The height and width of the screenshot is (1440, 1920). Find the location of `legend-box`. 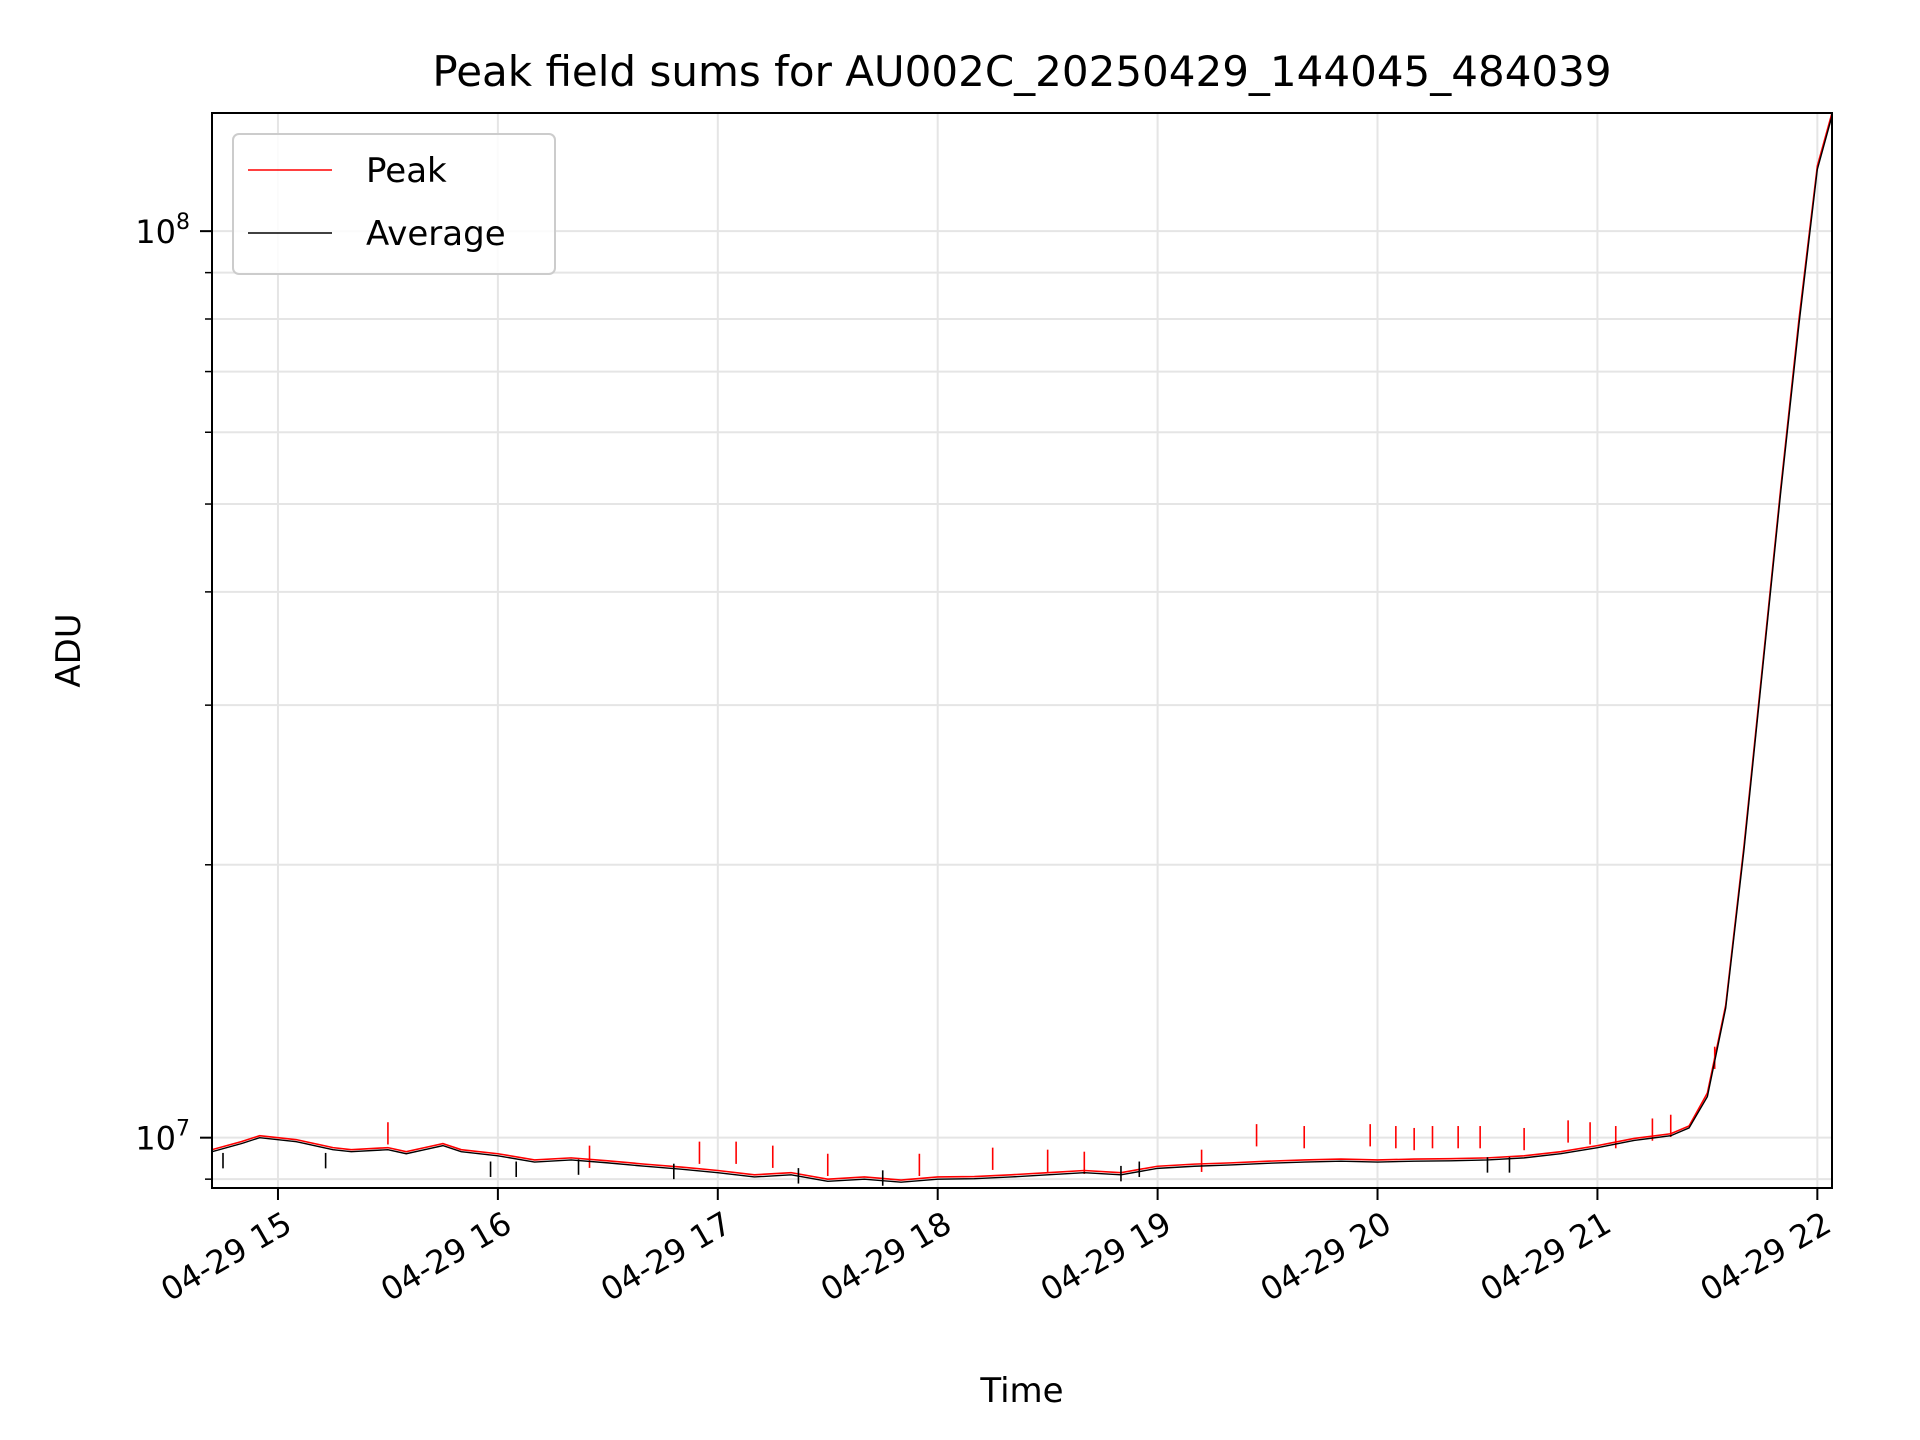

legend-box is located at coordinates (394, 204).